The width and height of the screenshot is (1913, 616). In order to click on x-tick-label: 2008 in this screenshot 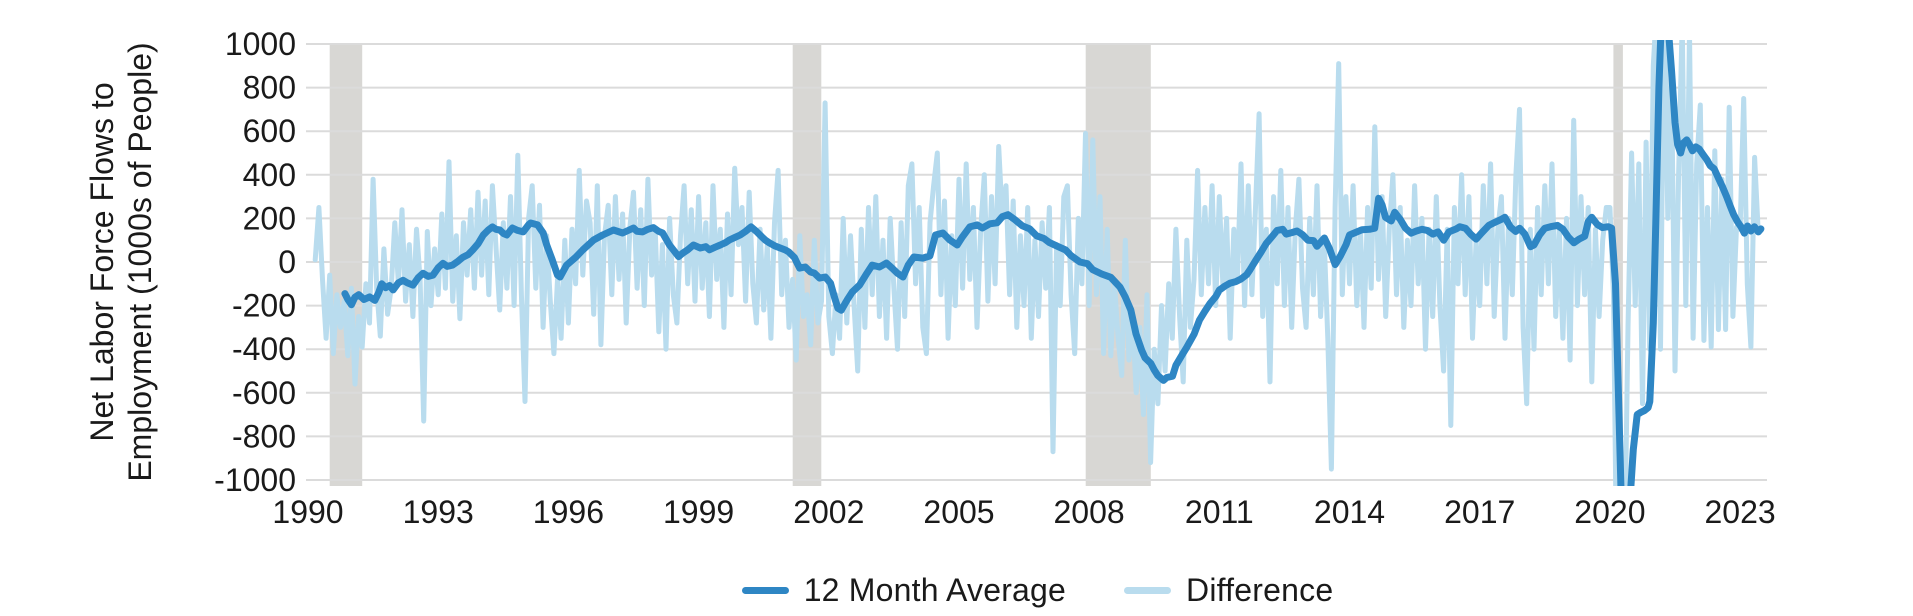, I will do `click(1089, 512)`.